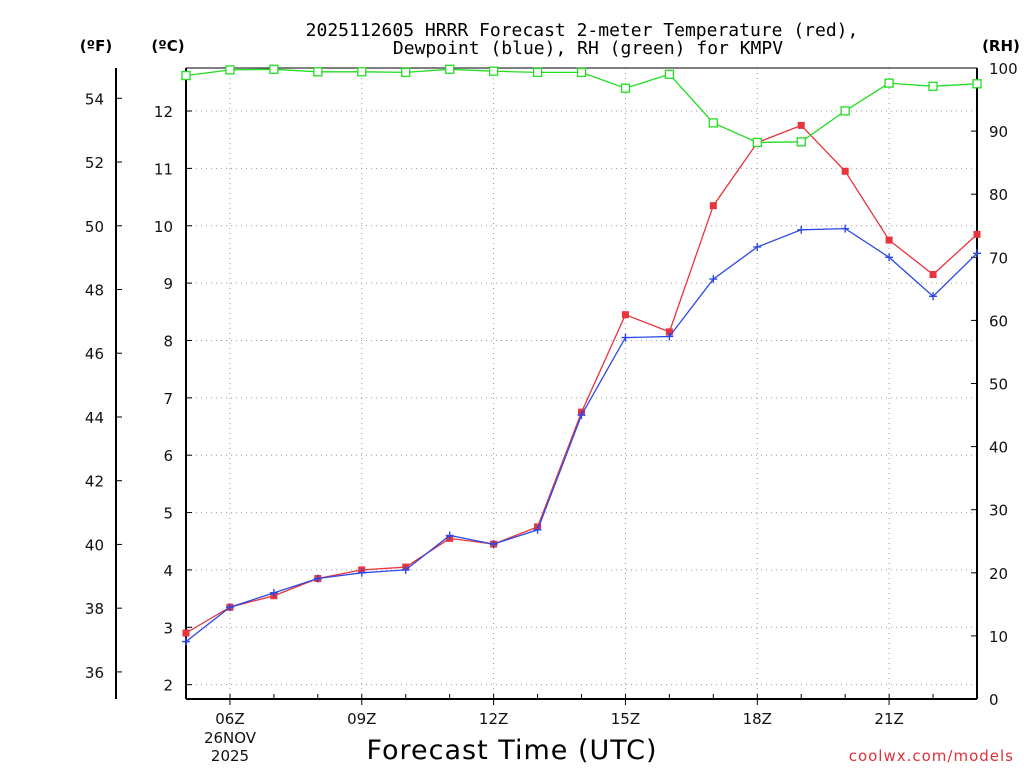 This screenshot has width=1024, height=768. I want to click on x-date-label-day: 26NOV, so click(230, 738).